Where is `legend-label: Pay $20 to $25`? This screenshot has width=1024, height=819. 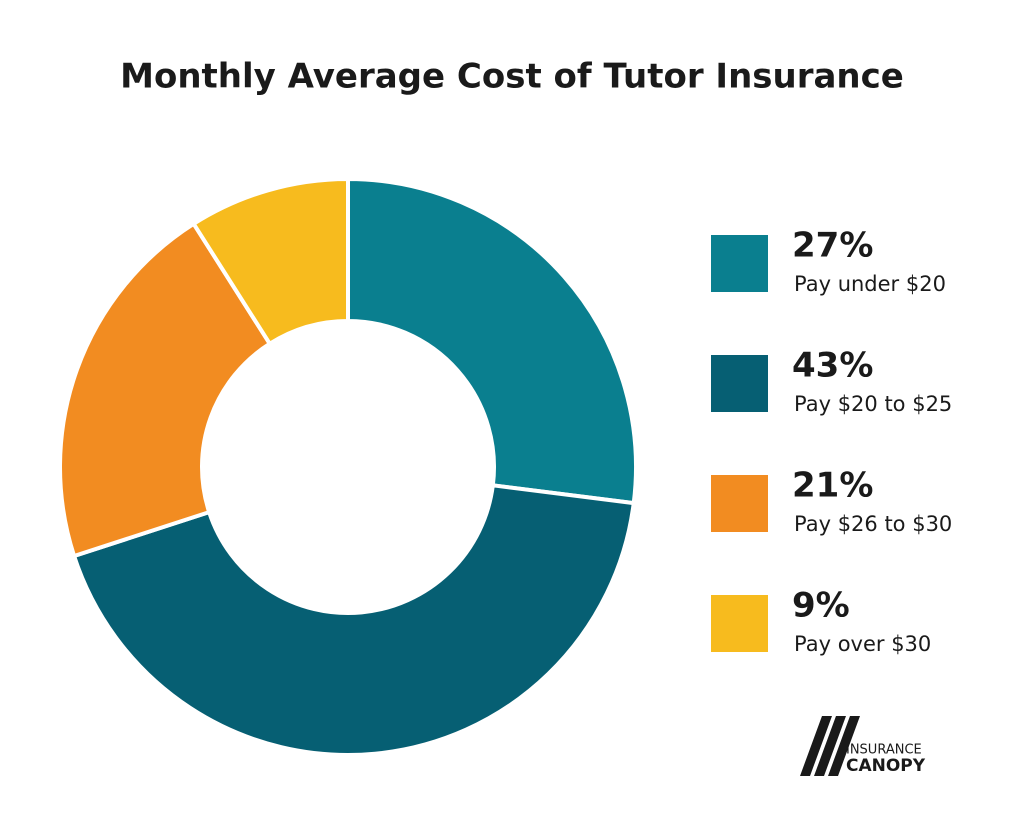 legend-label: Pay $20 to $25 is located at coordinates (873, 404).